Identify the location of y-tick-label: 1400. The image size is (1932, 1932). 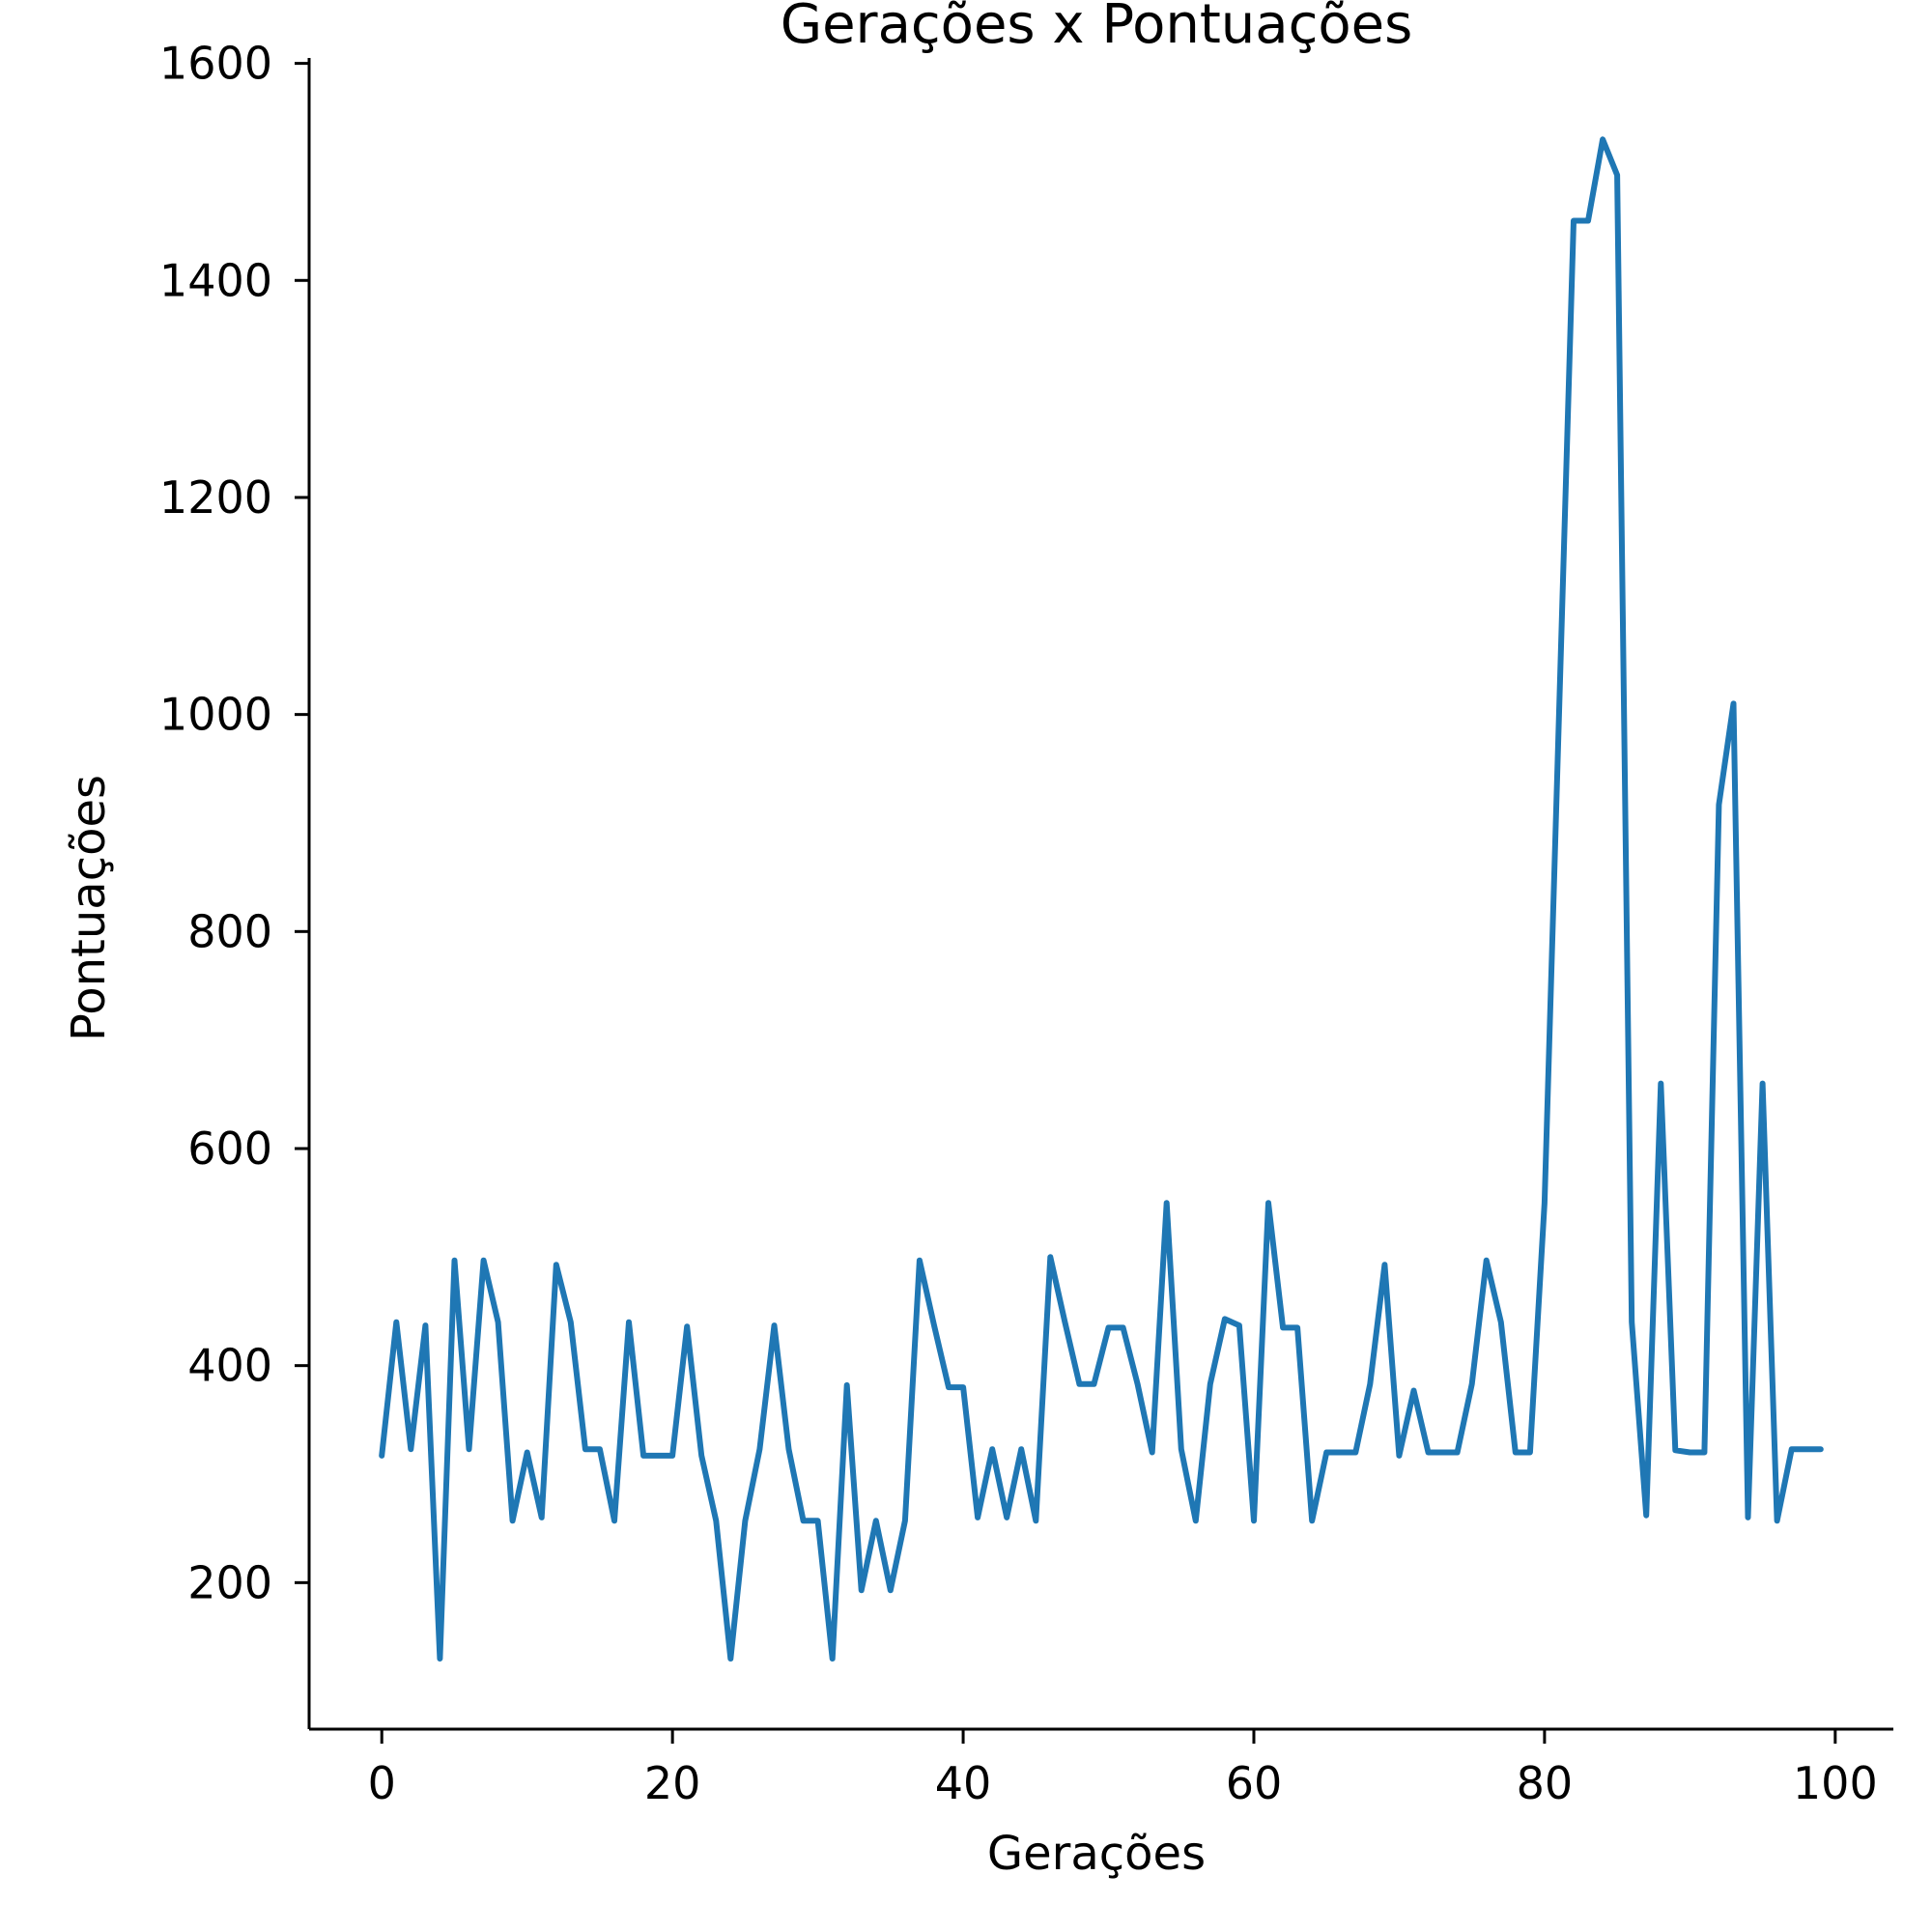
(215, 280).